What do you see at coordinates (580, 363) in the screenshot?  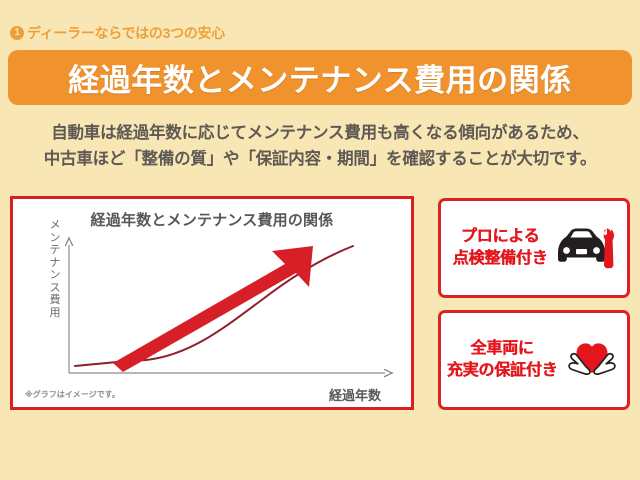 I see `left-hand` at bounding box center [580, 363].